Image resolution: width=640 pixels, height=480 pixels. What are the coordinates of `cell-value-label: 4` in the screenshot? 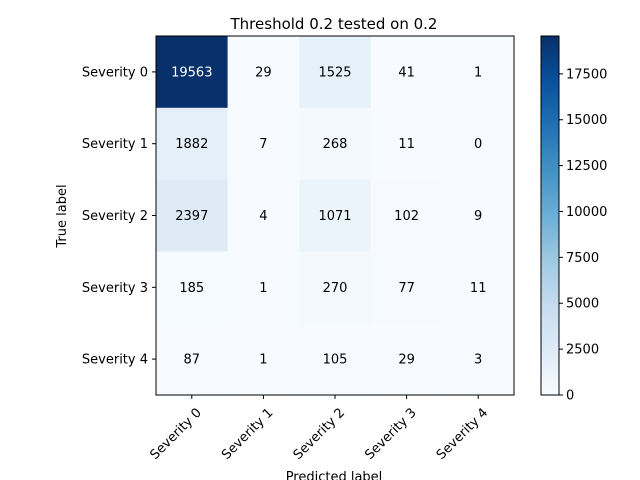 It's located at (263, 216).